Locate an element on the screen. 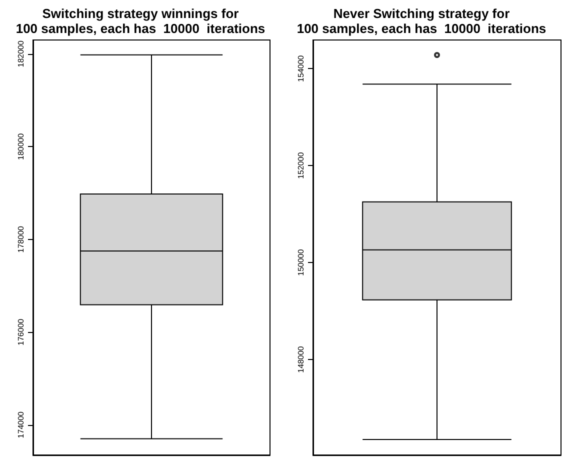 The image size is (563, 457). chart-title: Never Switching strategy for 100 samples, each has 10000 iterations is located at coordinates (421, 21).